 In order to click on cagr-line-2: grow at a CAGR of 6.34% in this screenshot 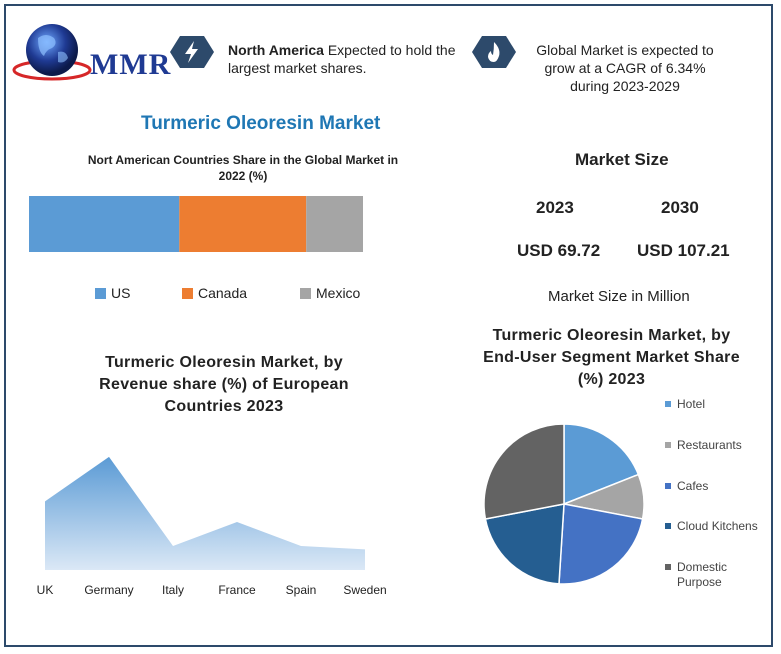, I will do `click(625, 68)`.